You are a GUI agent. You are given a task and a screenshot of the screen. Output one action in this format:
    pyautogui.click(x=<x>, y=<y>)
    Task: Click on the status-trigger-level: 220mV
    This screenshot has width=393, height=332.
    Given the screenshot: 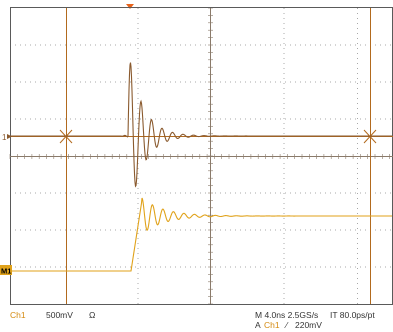 What is the action you would take?
    pyautogui.click(x=308, y=325)
    